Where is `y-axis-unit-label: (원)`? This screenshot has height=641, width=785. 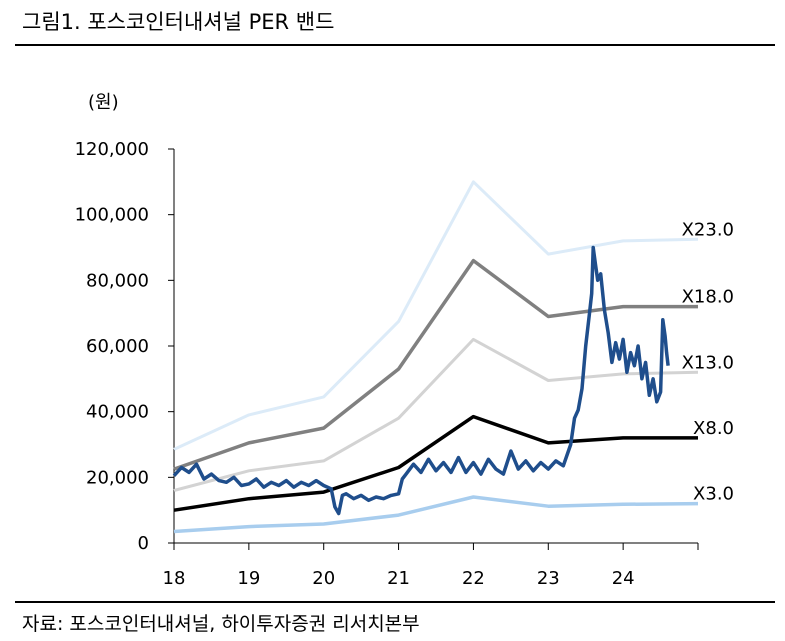
y-axis-unit-label: (원) is located at coordinates (103, 102).